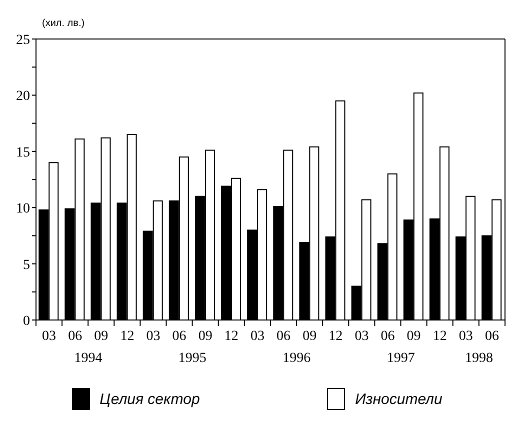  Describe the element at coordinates (23, 209) in the screenshot. I see `y-tick-label: 10` at that location.